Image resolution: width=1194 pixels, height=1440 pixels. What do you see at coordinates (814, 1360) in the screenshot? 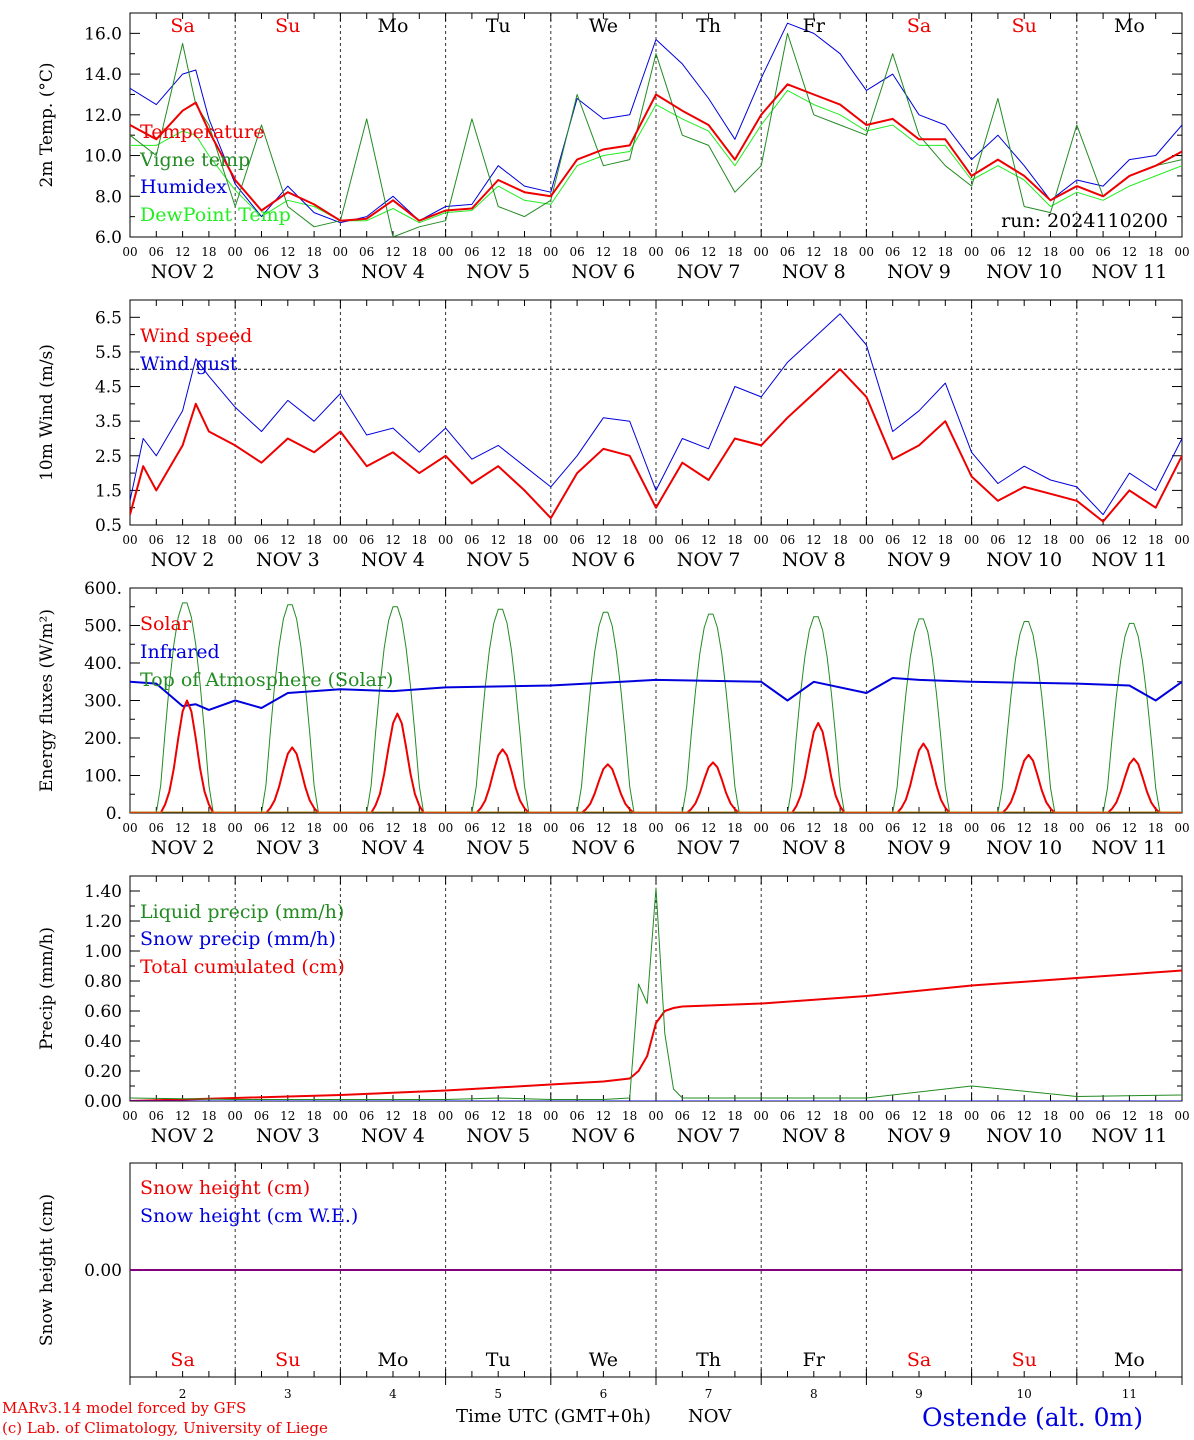
I see `day-name-bottom: Fr` at bounding box center [814, 1360].